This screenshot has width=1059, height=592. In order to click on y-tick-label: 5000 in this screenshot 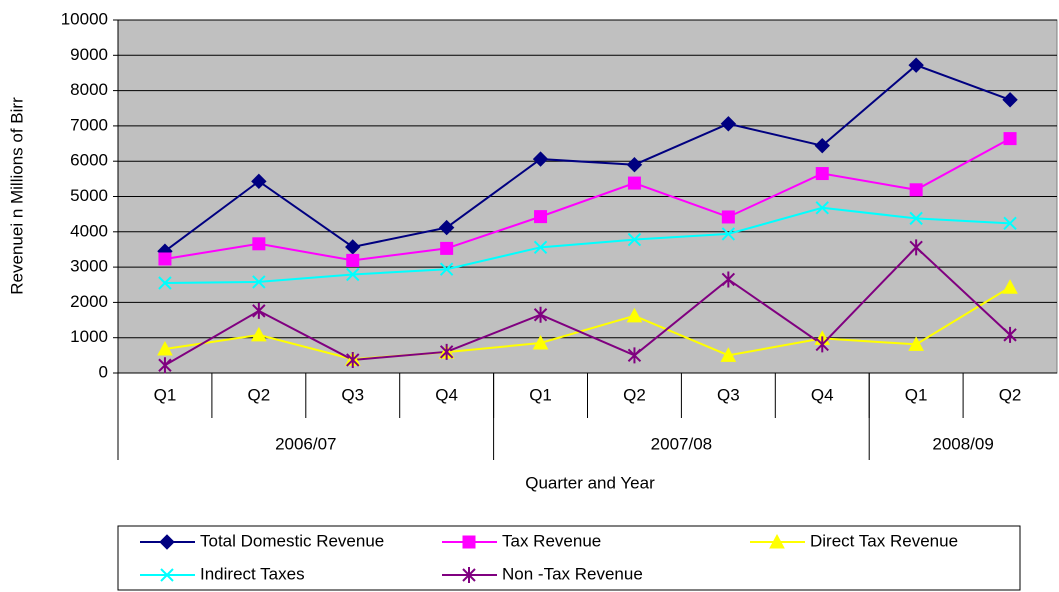, I will do `click(89, 195)`.